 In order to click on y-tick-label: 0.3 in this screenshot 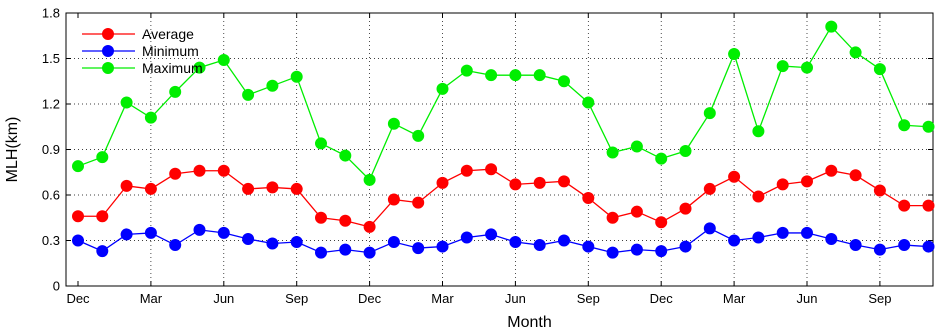, I will do `click(51, 240)`.